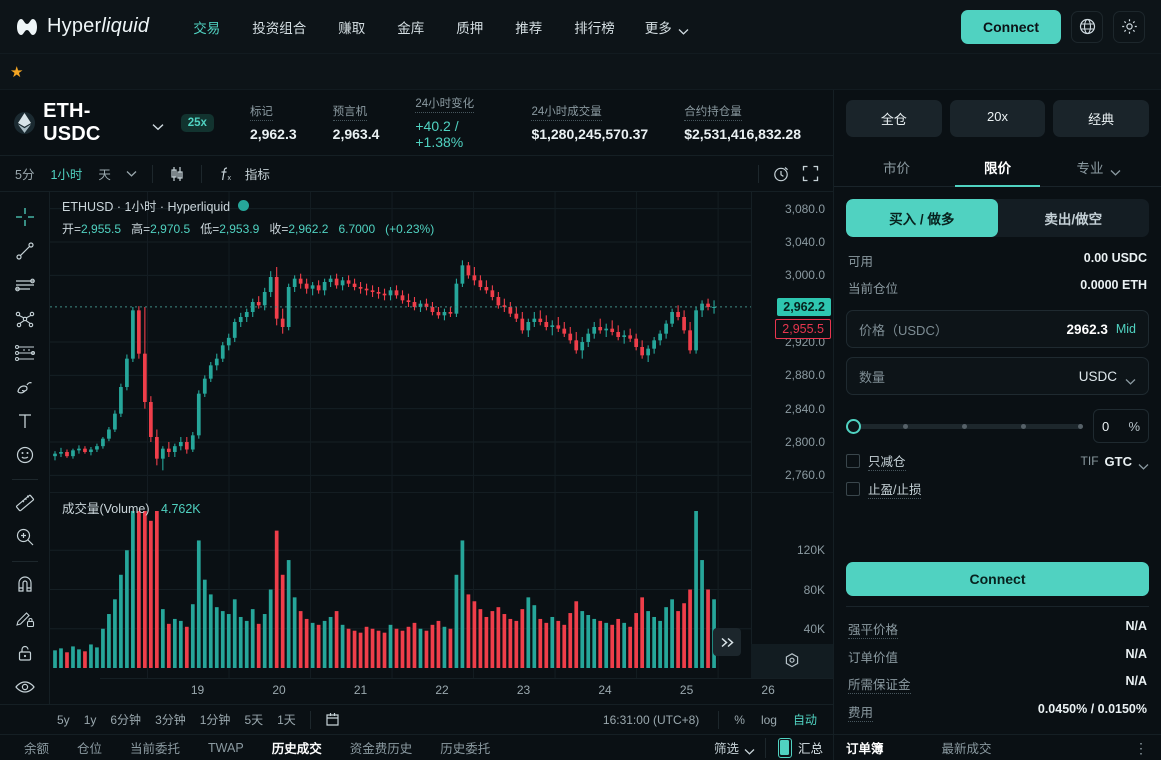 The width and height of the screenshot is (1161, 760). Describe the element at coordinates (63, 719) in the screenshot. I see `range-5y: 5y` at that location.